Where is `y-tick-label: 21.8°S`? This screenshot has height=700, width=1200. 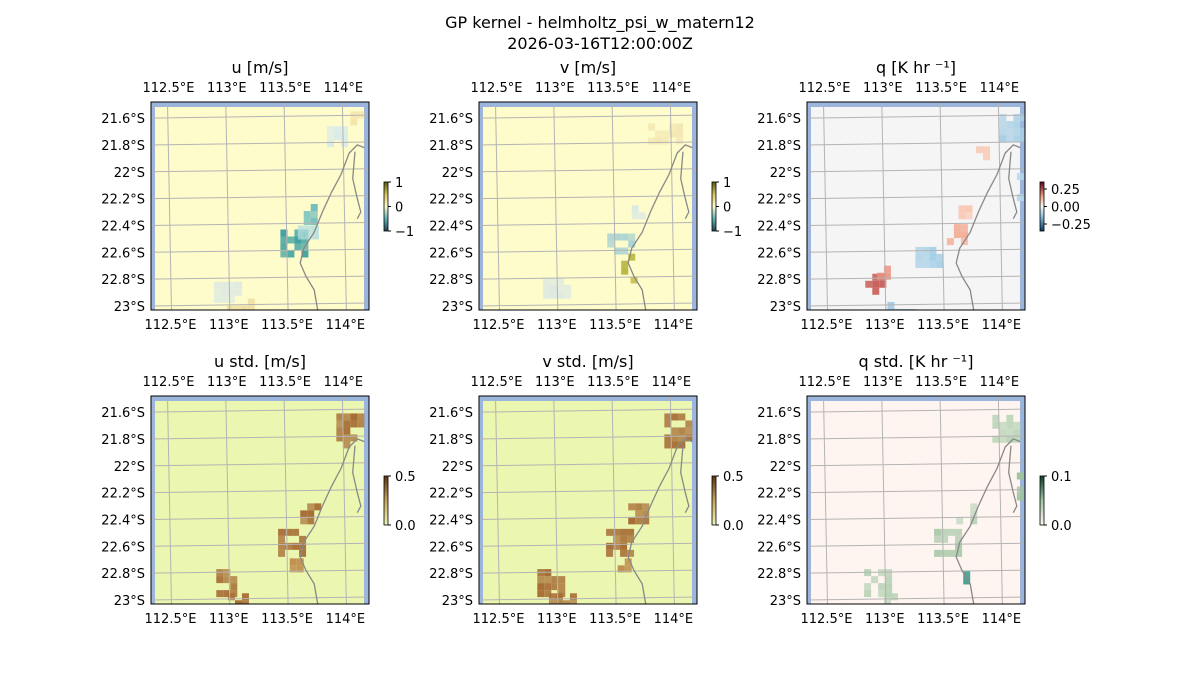 y-tick-label: 21.8°S is located at coordinates (123, 146).